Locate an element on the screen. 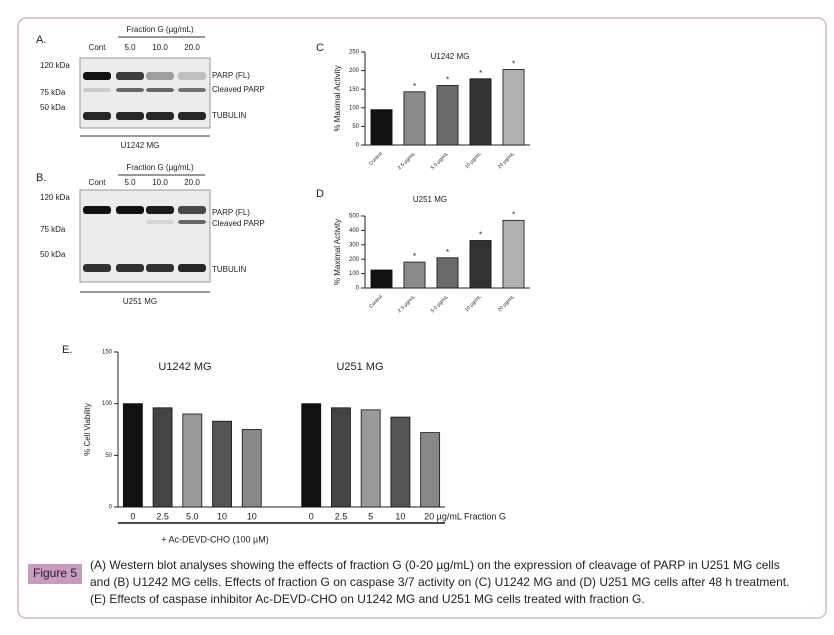  y-tick-label: 200 is located at coordinates (354, 71).